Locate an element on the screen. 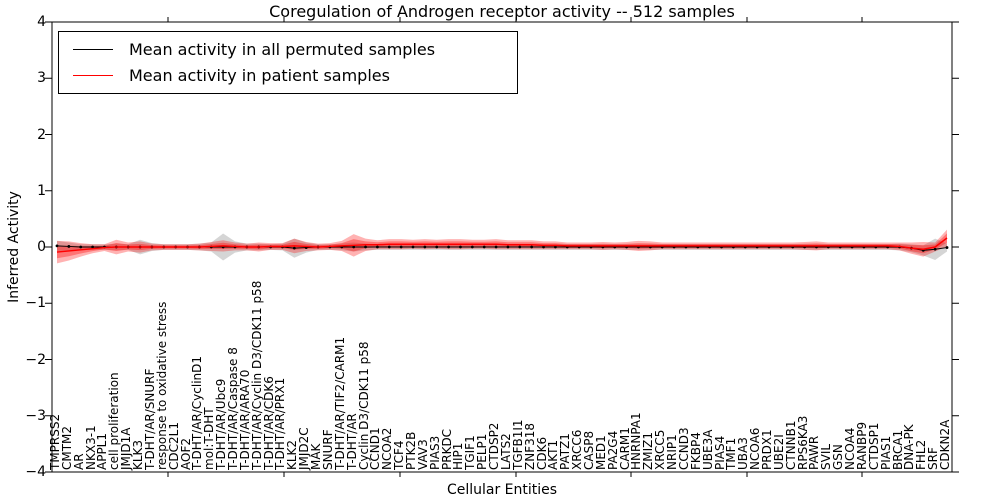  patient-confidence-band-outer is located at coordinates (502, 246).